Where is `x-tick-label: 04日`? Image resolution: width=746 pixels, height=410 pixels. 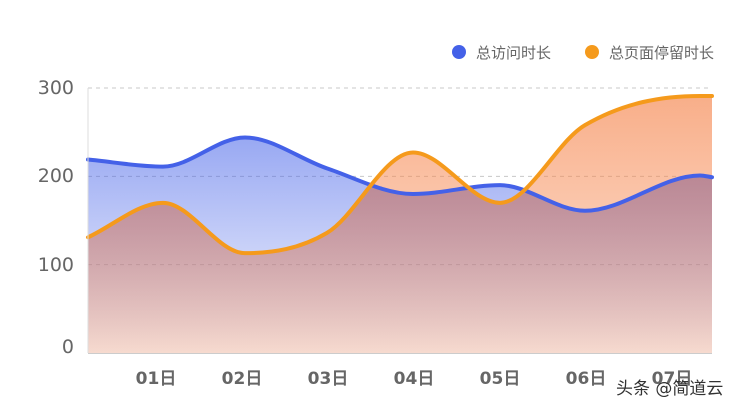 x-tick-label: 04日 is located at coordinates (414, 379).